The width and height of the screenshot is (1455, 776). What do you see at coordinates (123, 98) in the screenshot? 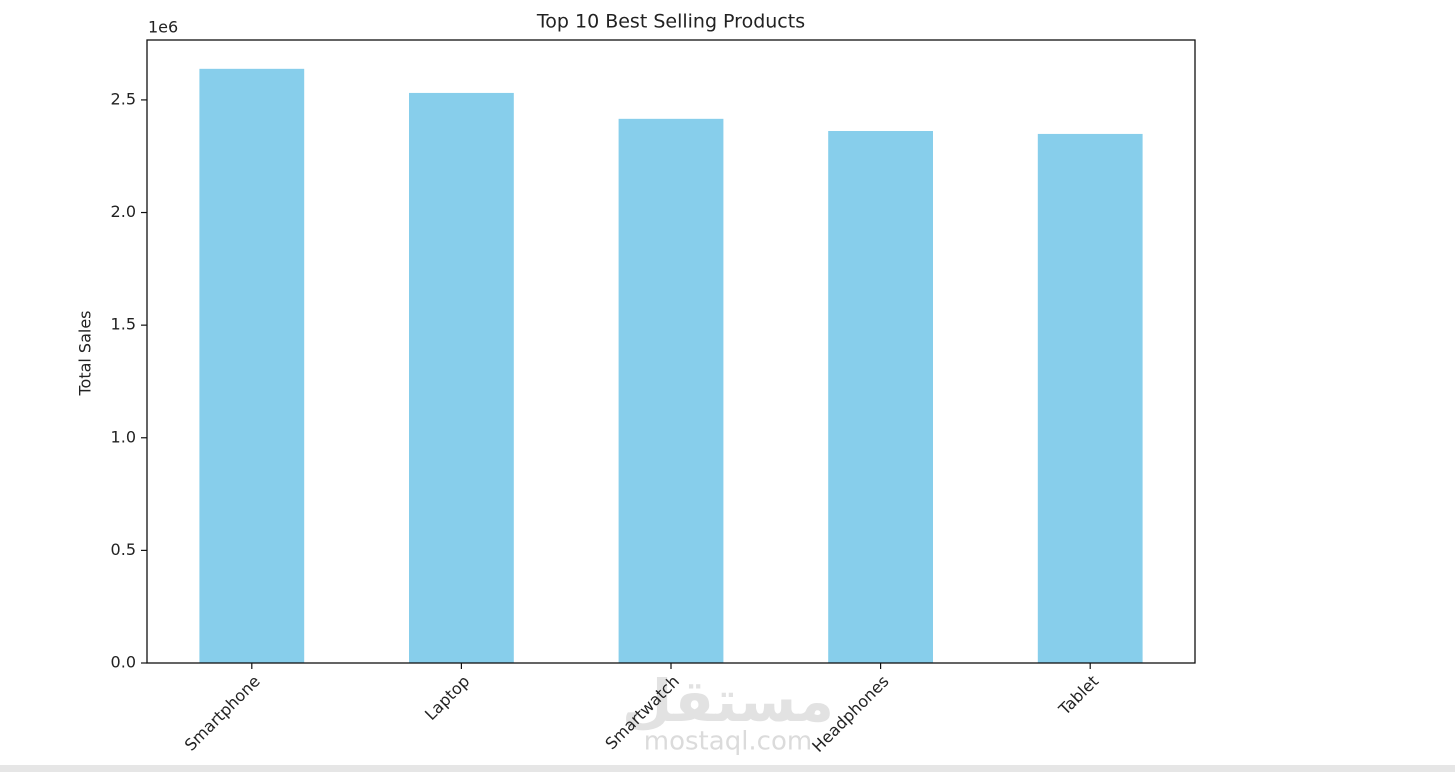
I see `y-tick-label: 2.5` at bounding box center [123, 98].